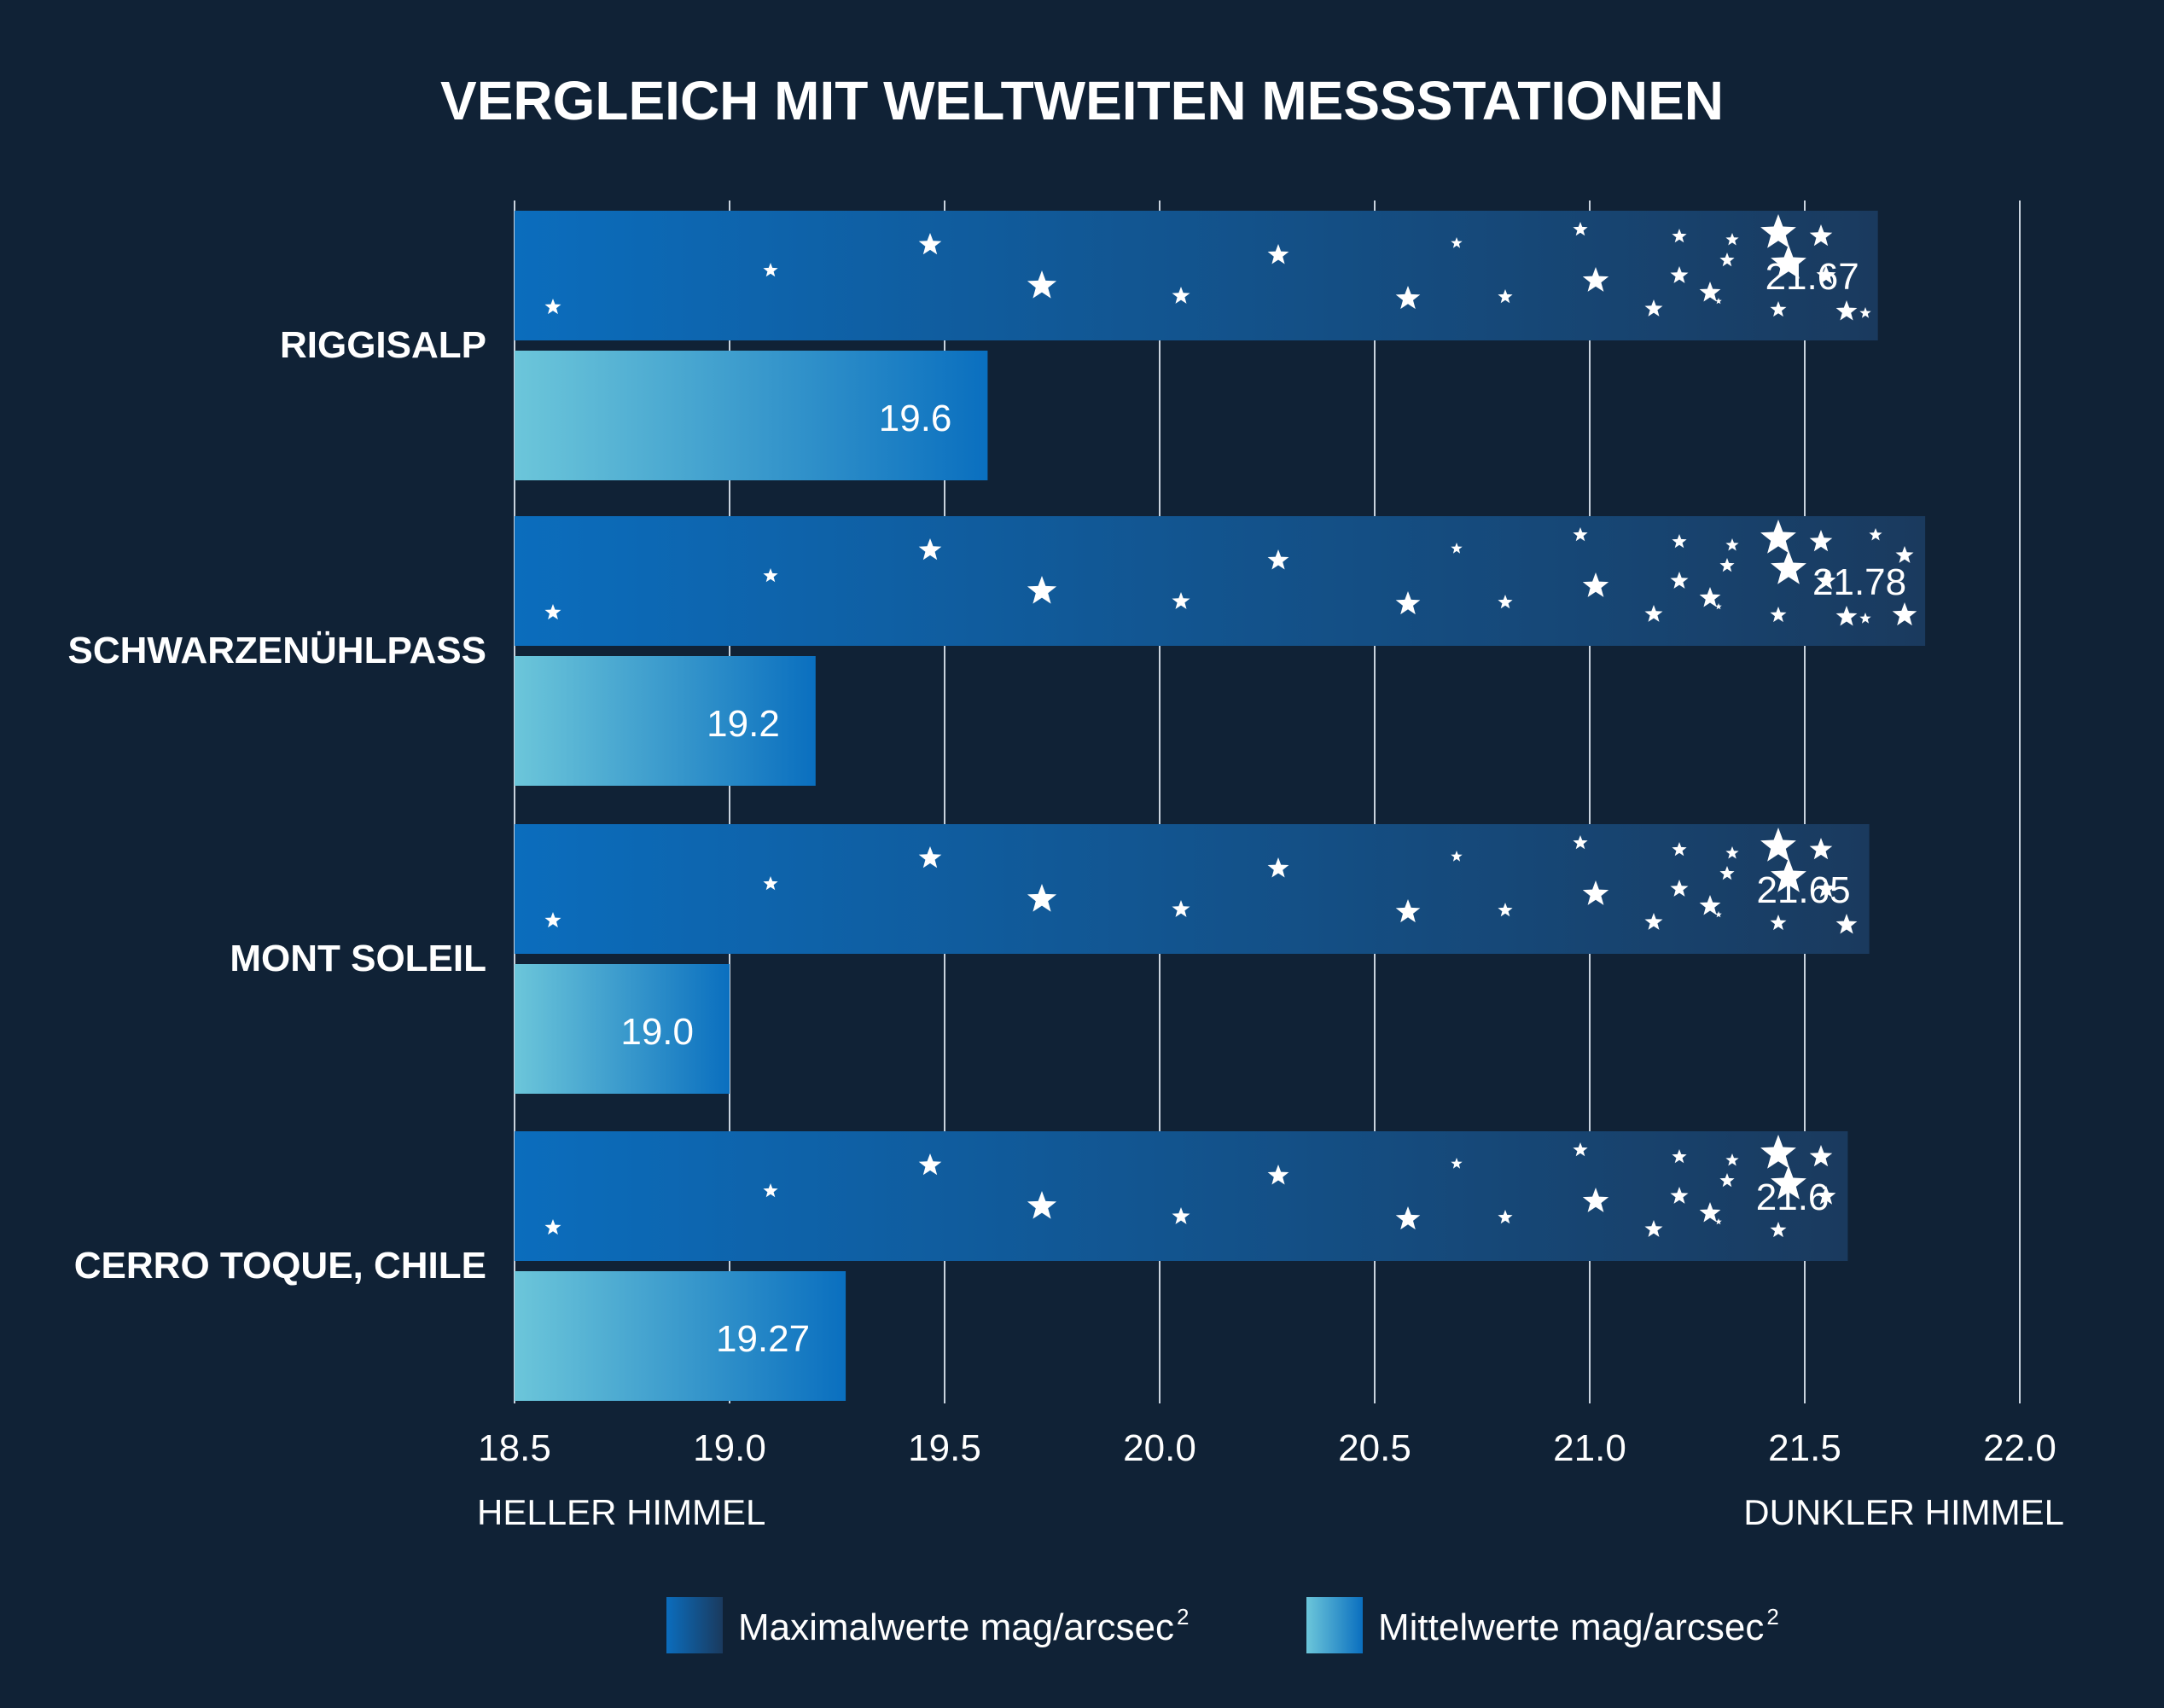 This screenshot has width=2164, height=1708. I want to click on data-label-mean: 19.27, so click(763, 1339).